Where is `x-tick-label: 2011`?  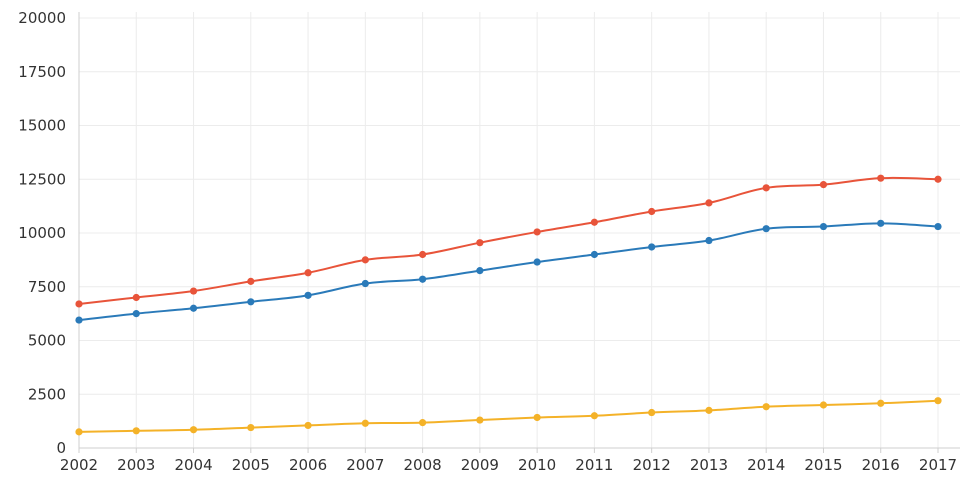 x-tick-label: 2011 is located at coordinates (594, 465).